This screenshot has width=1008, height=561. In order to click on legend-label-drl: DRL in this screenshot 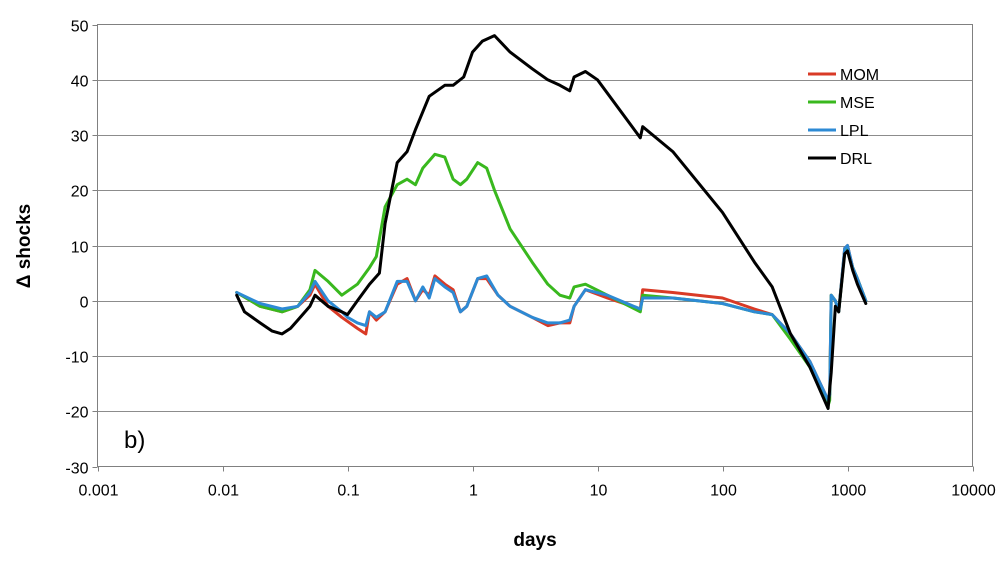, I will do `click(856, 159)`.